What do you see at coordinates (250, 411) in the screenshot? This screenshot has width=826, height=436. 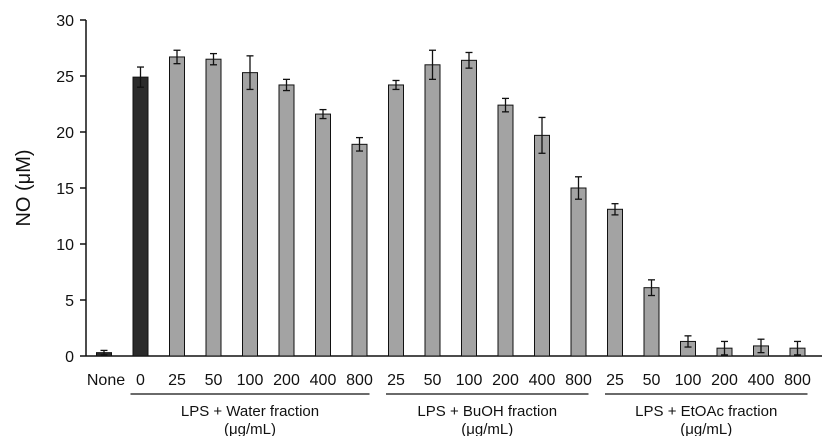 I see `group-label: LPS + Water fraction` at bounding box center [250, 411].